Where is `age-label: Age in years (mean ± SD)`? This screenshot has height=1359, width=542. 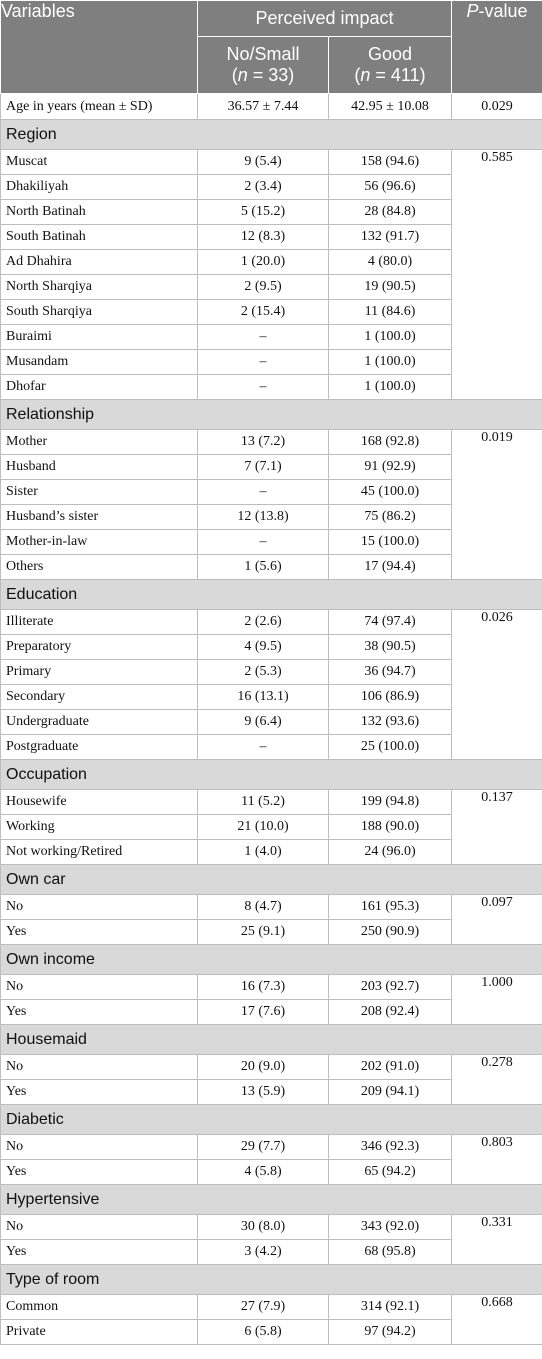
age-label: Age in years (mean ± SD) is located at coordinates (99, 106).